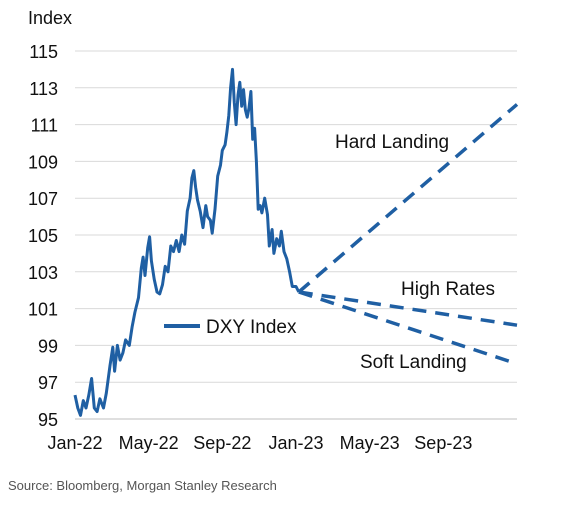  What do you see at coordinates (43, 89) in the screenshot?
I see `y-tick-label: 113` at bounding box center [43, 89].